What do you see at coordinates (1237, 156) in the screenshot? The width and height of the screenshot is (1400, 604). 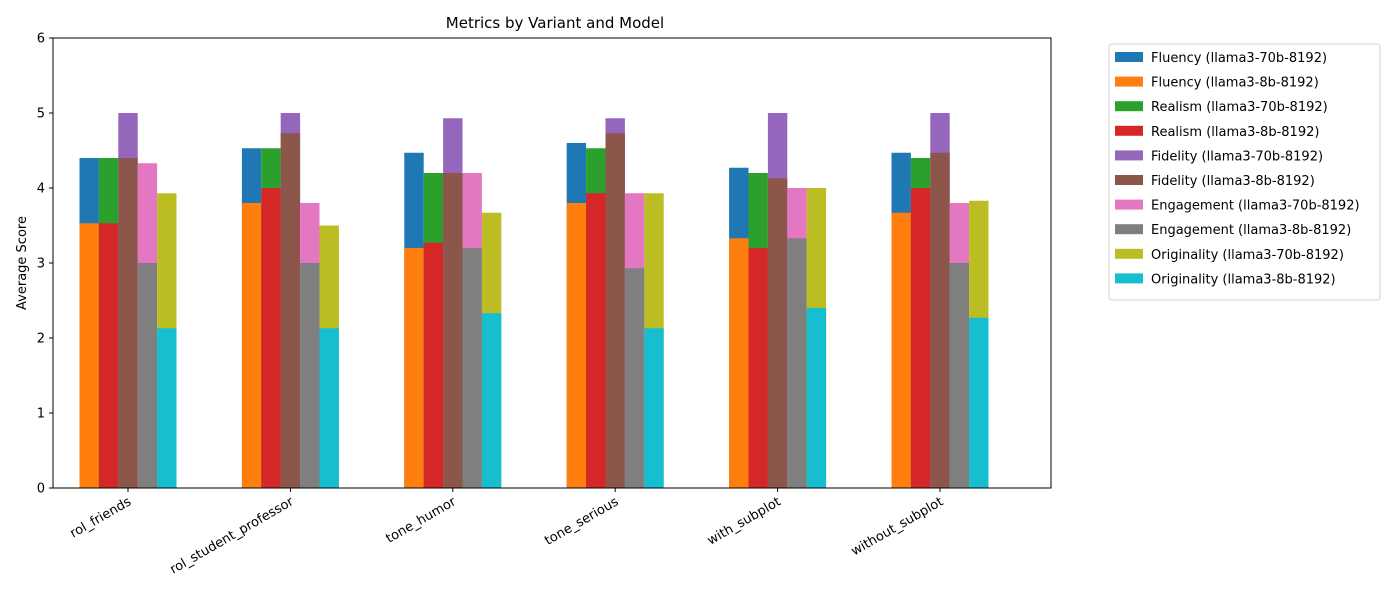 I see `legend-label: Fidelity (llama3-70b-8192)` at bounding box center [1237, 156].